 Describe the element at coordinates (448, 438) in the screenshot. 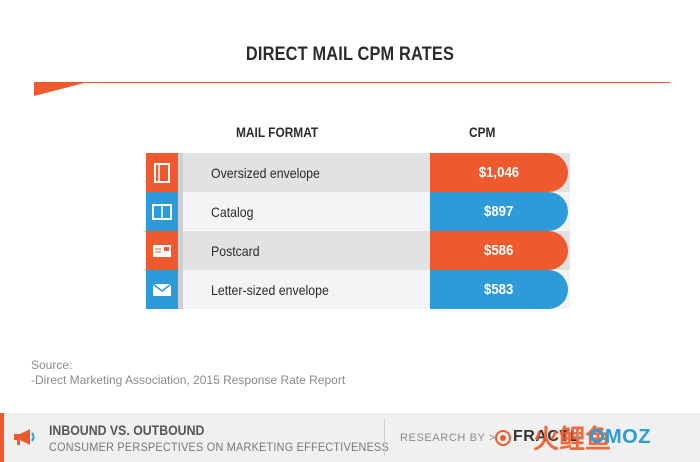

I see `research-by-label: RESEARCH BY >` at that location.